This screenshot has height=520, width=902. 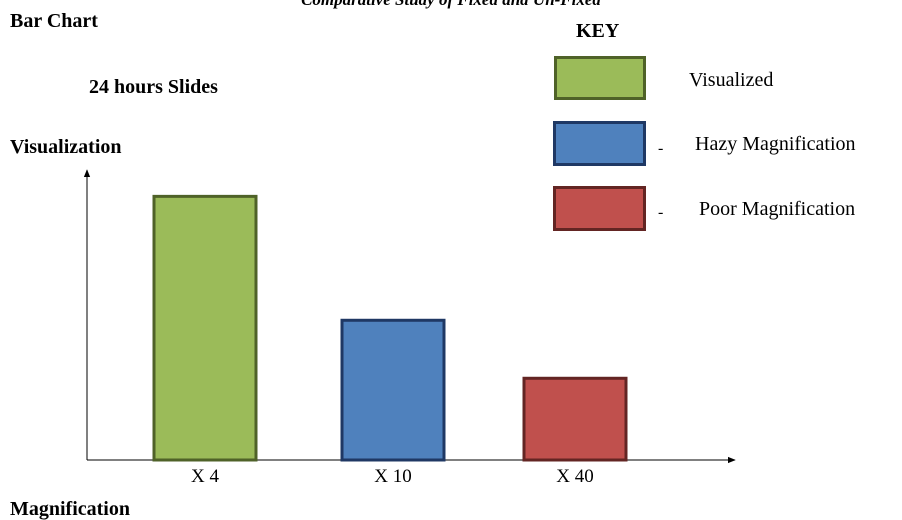 What do you see at coordinates (574, 476) in the screenshot?
I see `x-tick-label: X 40` at bounding box center [574, 476].